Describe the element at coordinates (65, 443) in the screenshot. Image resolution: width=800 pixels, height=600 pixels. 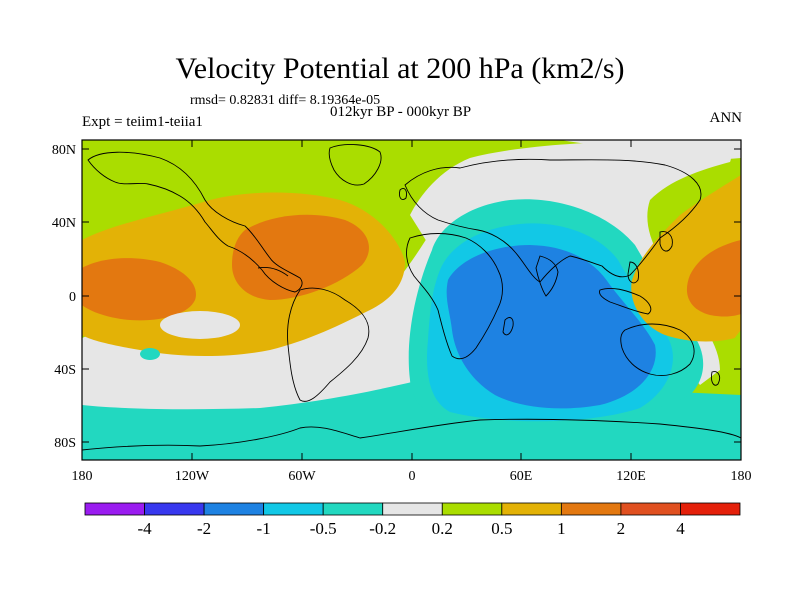
I see `lat-label-80s: 80S` at that location.